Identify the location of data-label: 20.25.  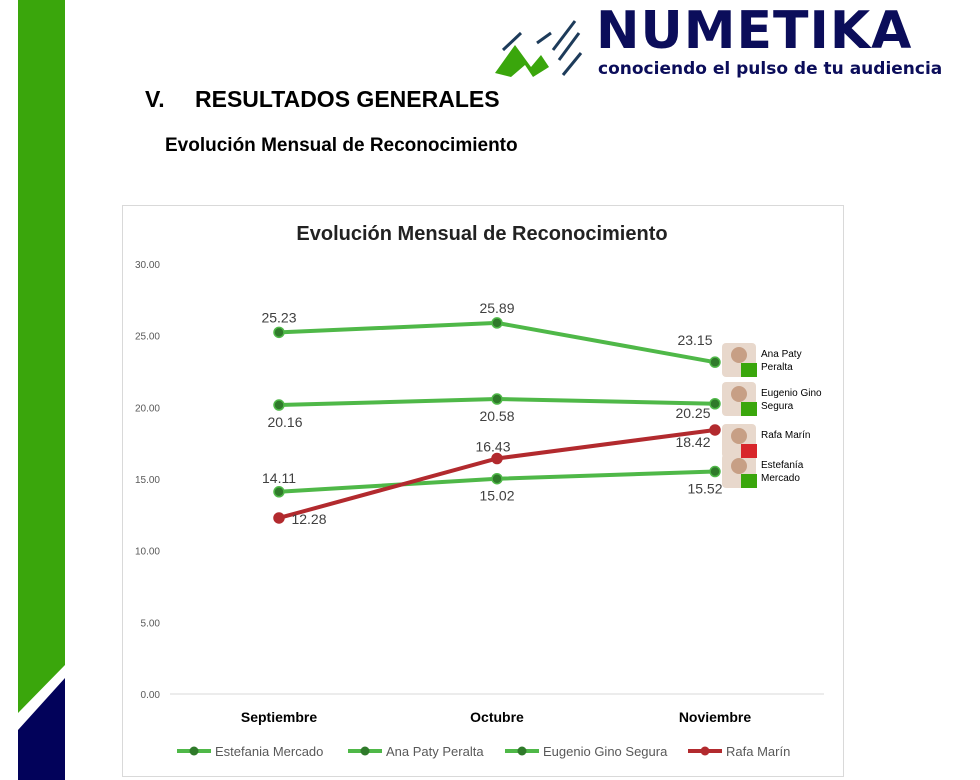
(692, 413).